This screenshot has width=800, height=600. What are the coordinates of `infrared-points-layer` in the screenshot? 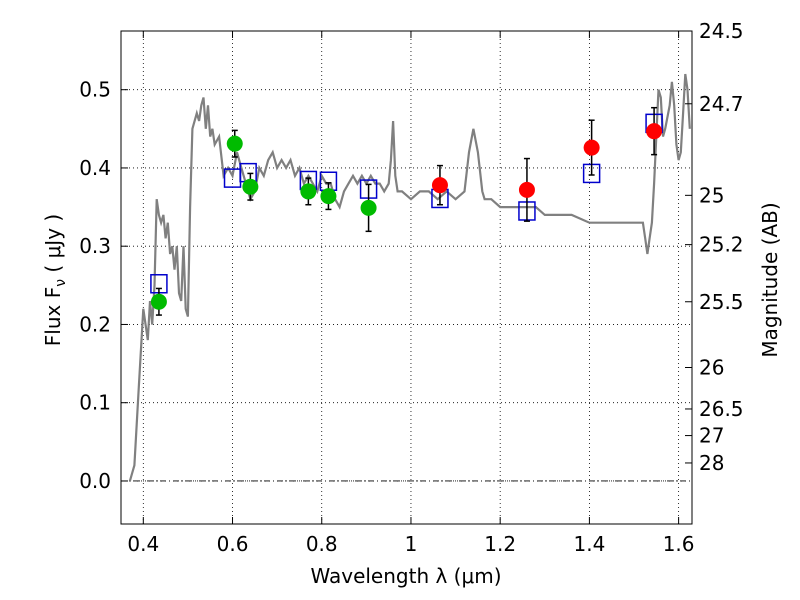 It's located at (547, 164).